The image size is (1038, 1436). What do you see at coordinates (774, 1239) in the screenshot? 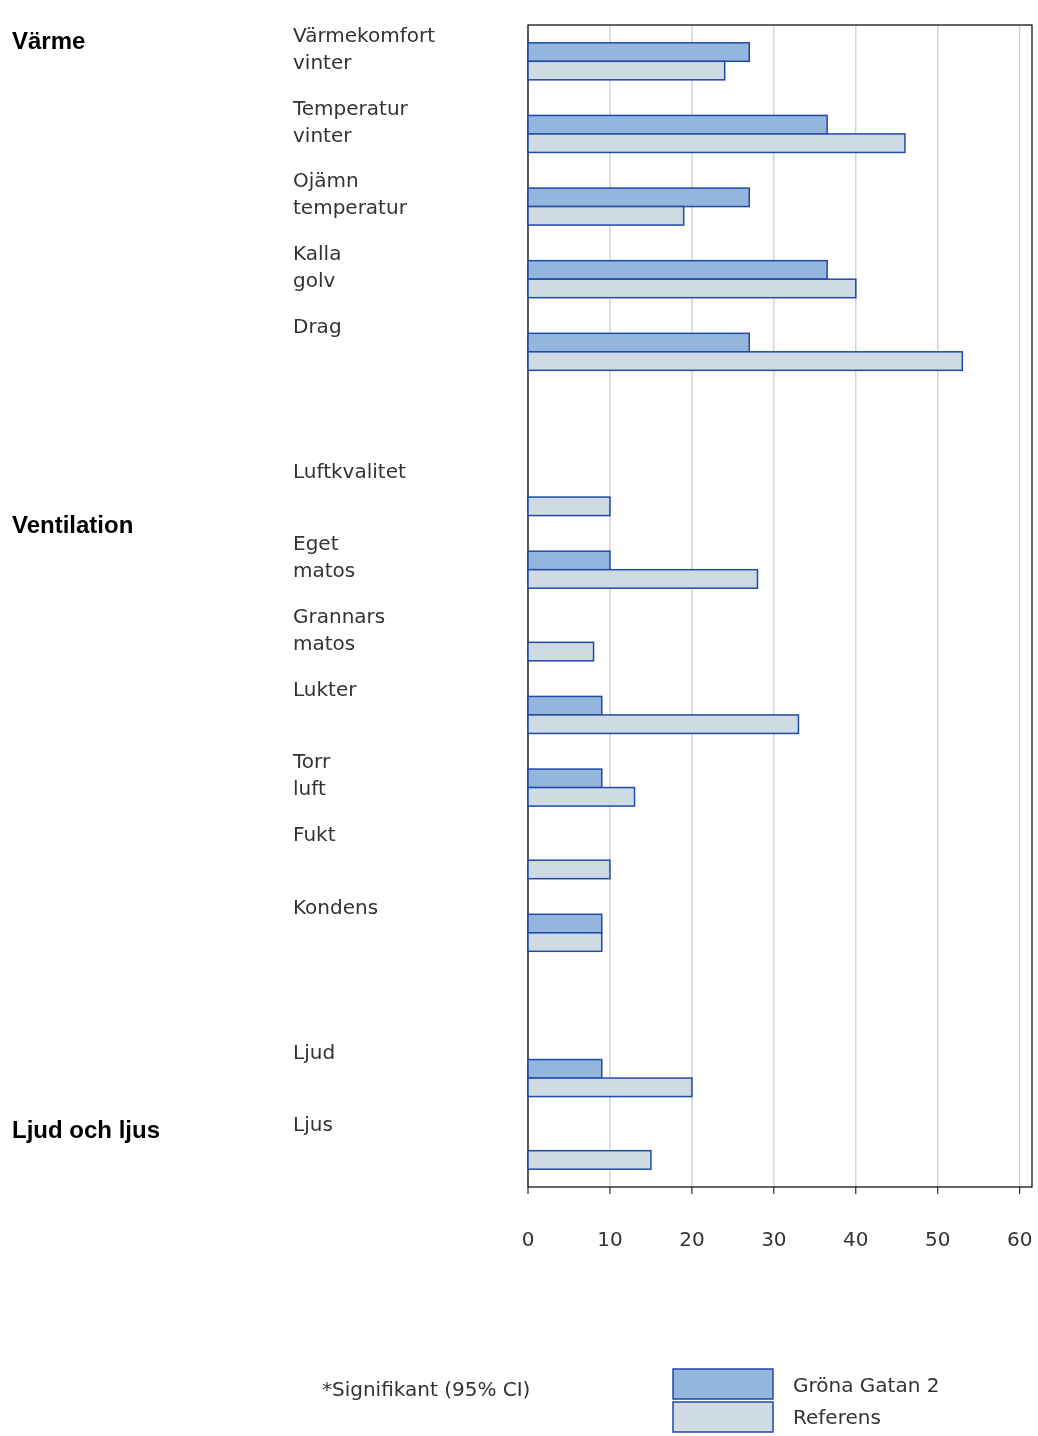
I see `x-tick-label: 30` at bounding box center [774, 1239].